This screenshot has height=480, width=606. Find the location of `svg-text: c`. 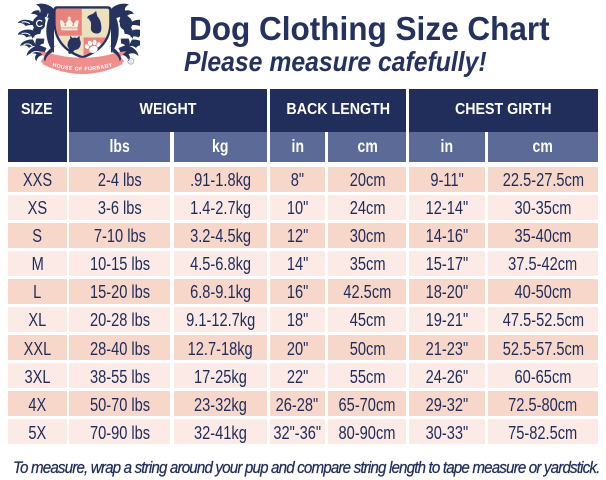

svg-text: c is located at coordinates (131, 62).